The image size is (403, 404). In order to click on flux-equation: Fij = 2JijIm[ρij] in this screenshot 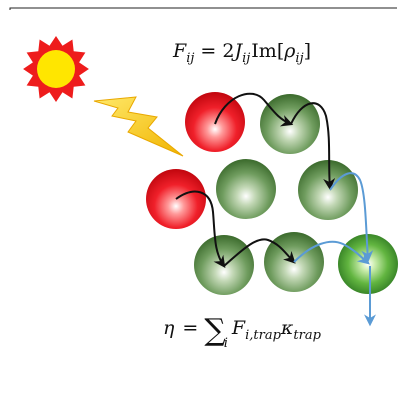, I will do `click(241, 53)`.